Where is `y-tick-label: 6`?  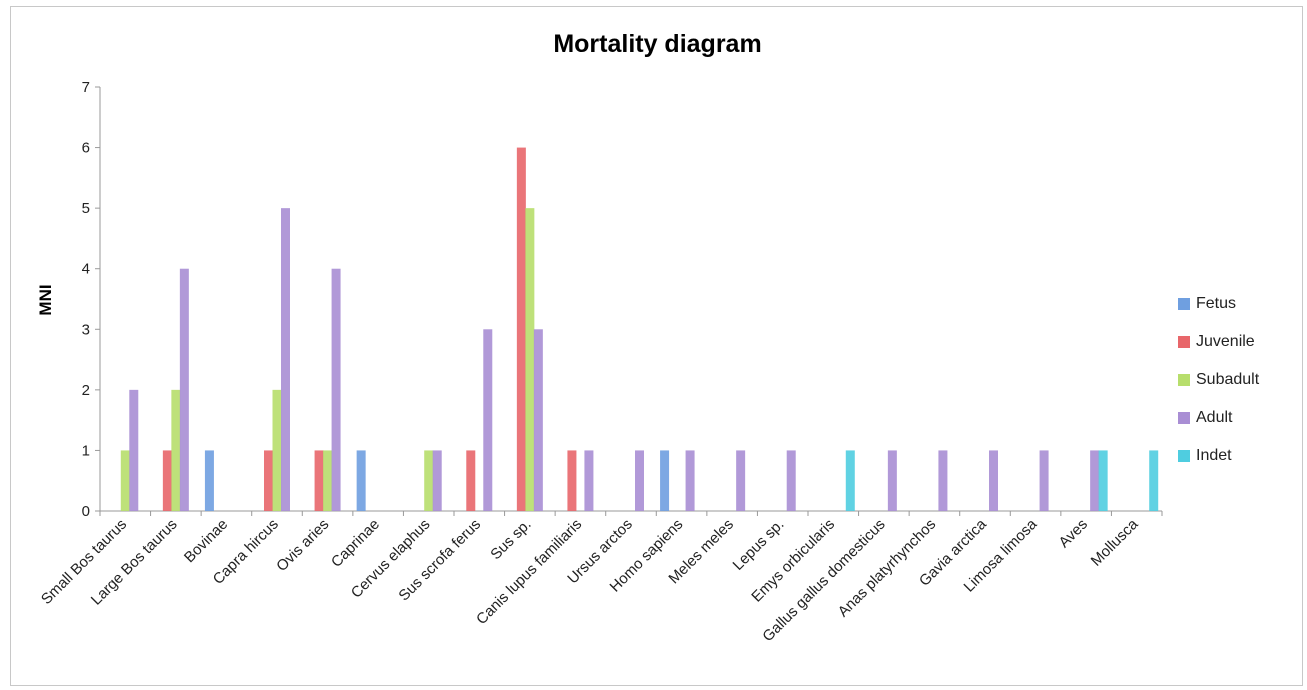
y-tick-label: 6 is located at coordinates (86, 148).